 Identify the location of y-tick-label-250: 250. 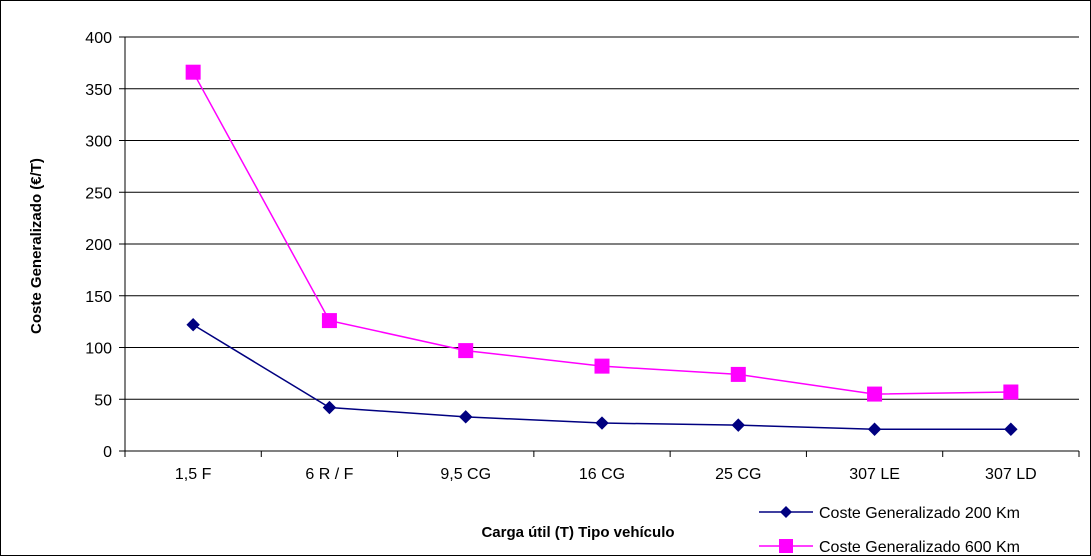
(98, 193).